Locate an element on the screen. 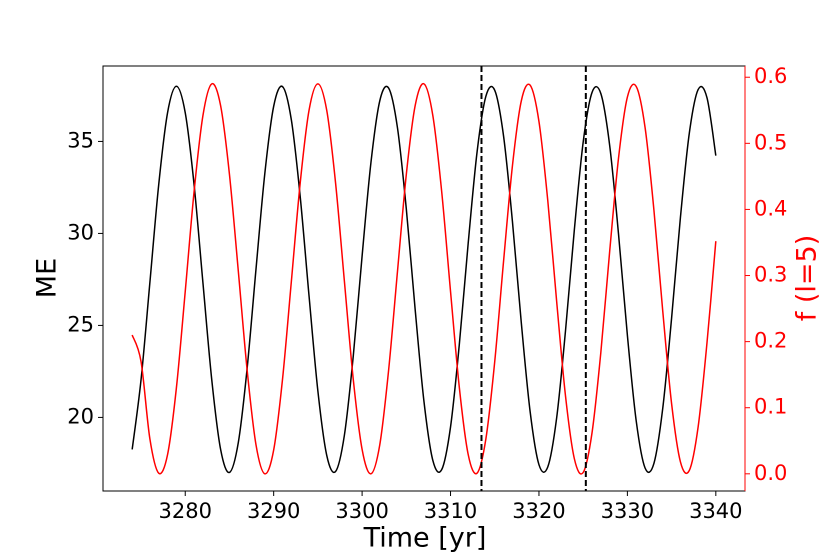 This screenshot has width=830, height=554. y-tick-label: 25 is located at coordinates (80, 324).